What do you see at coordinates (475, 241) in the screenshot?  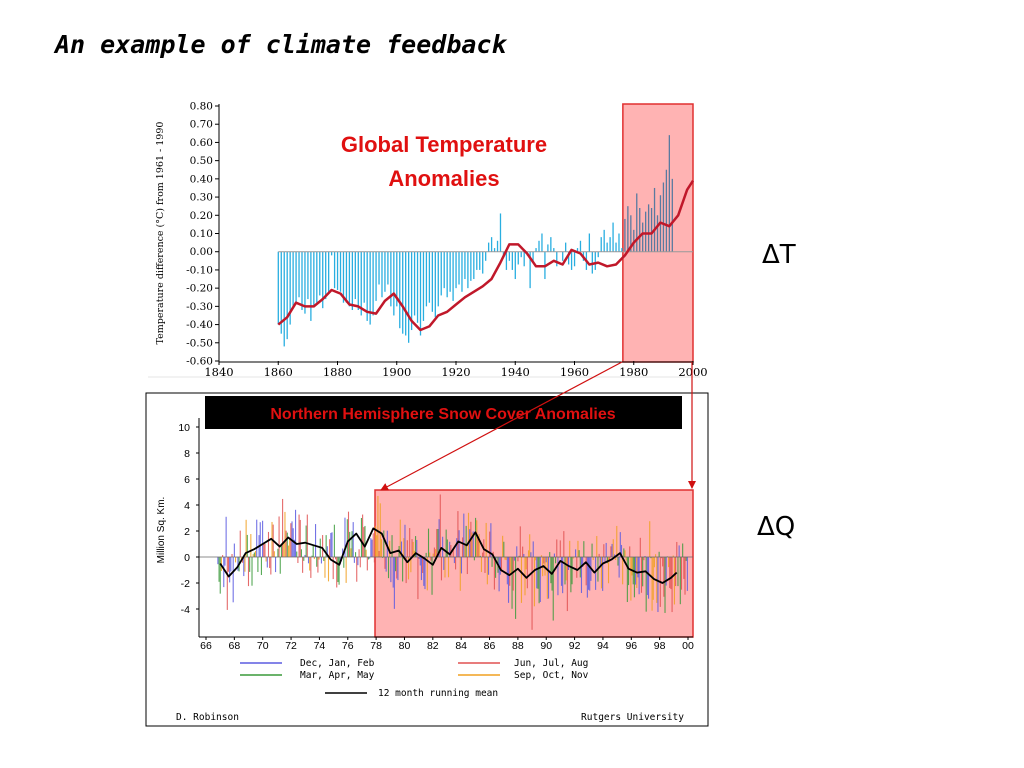 I see `temp-bars` at bounding box center [475, 241].